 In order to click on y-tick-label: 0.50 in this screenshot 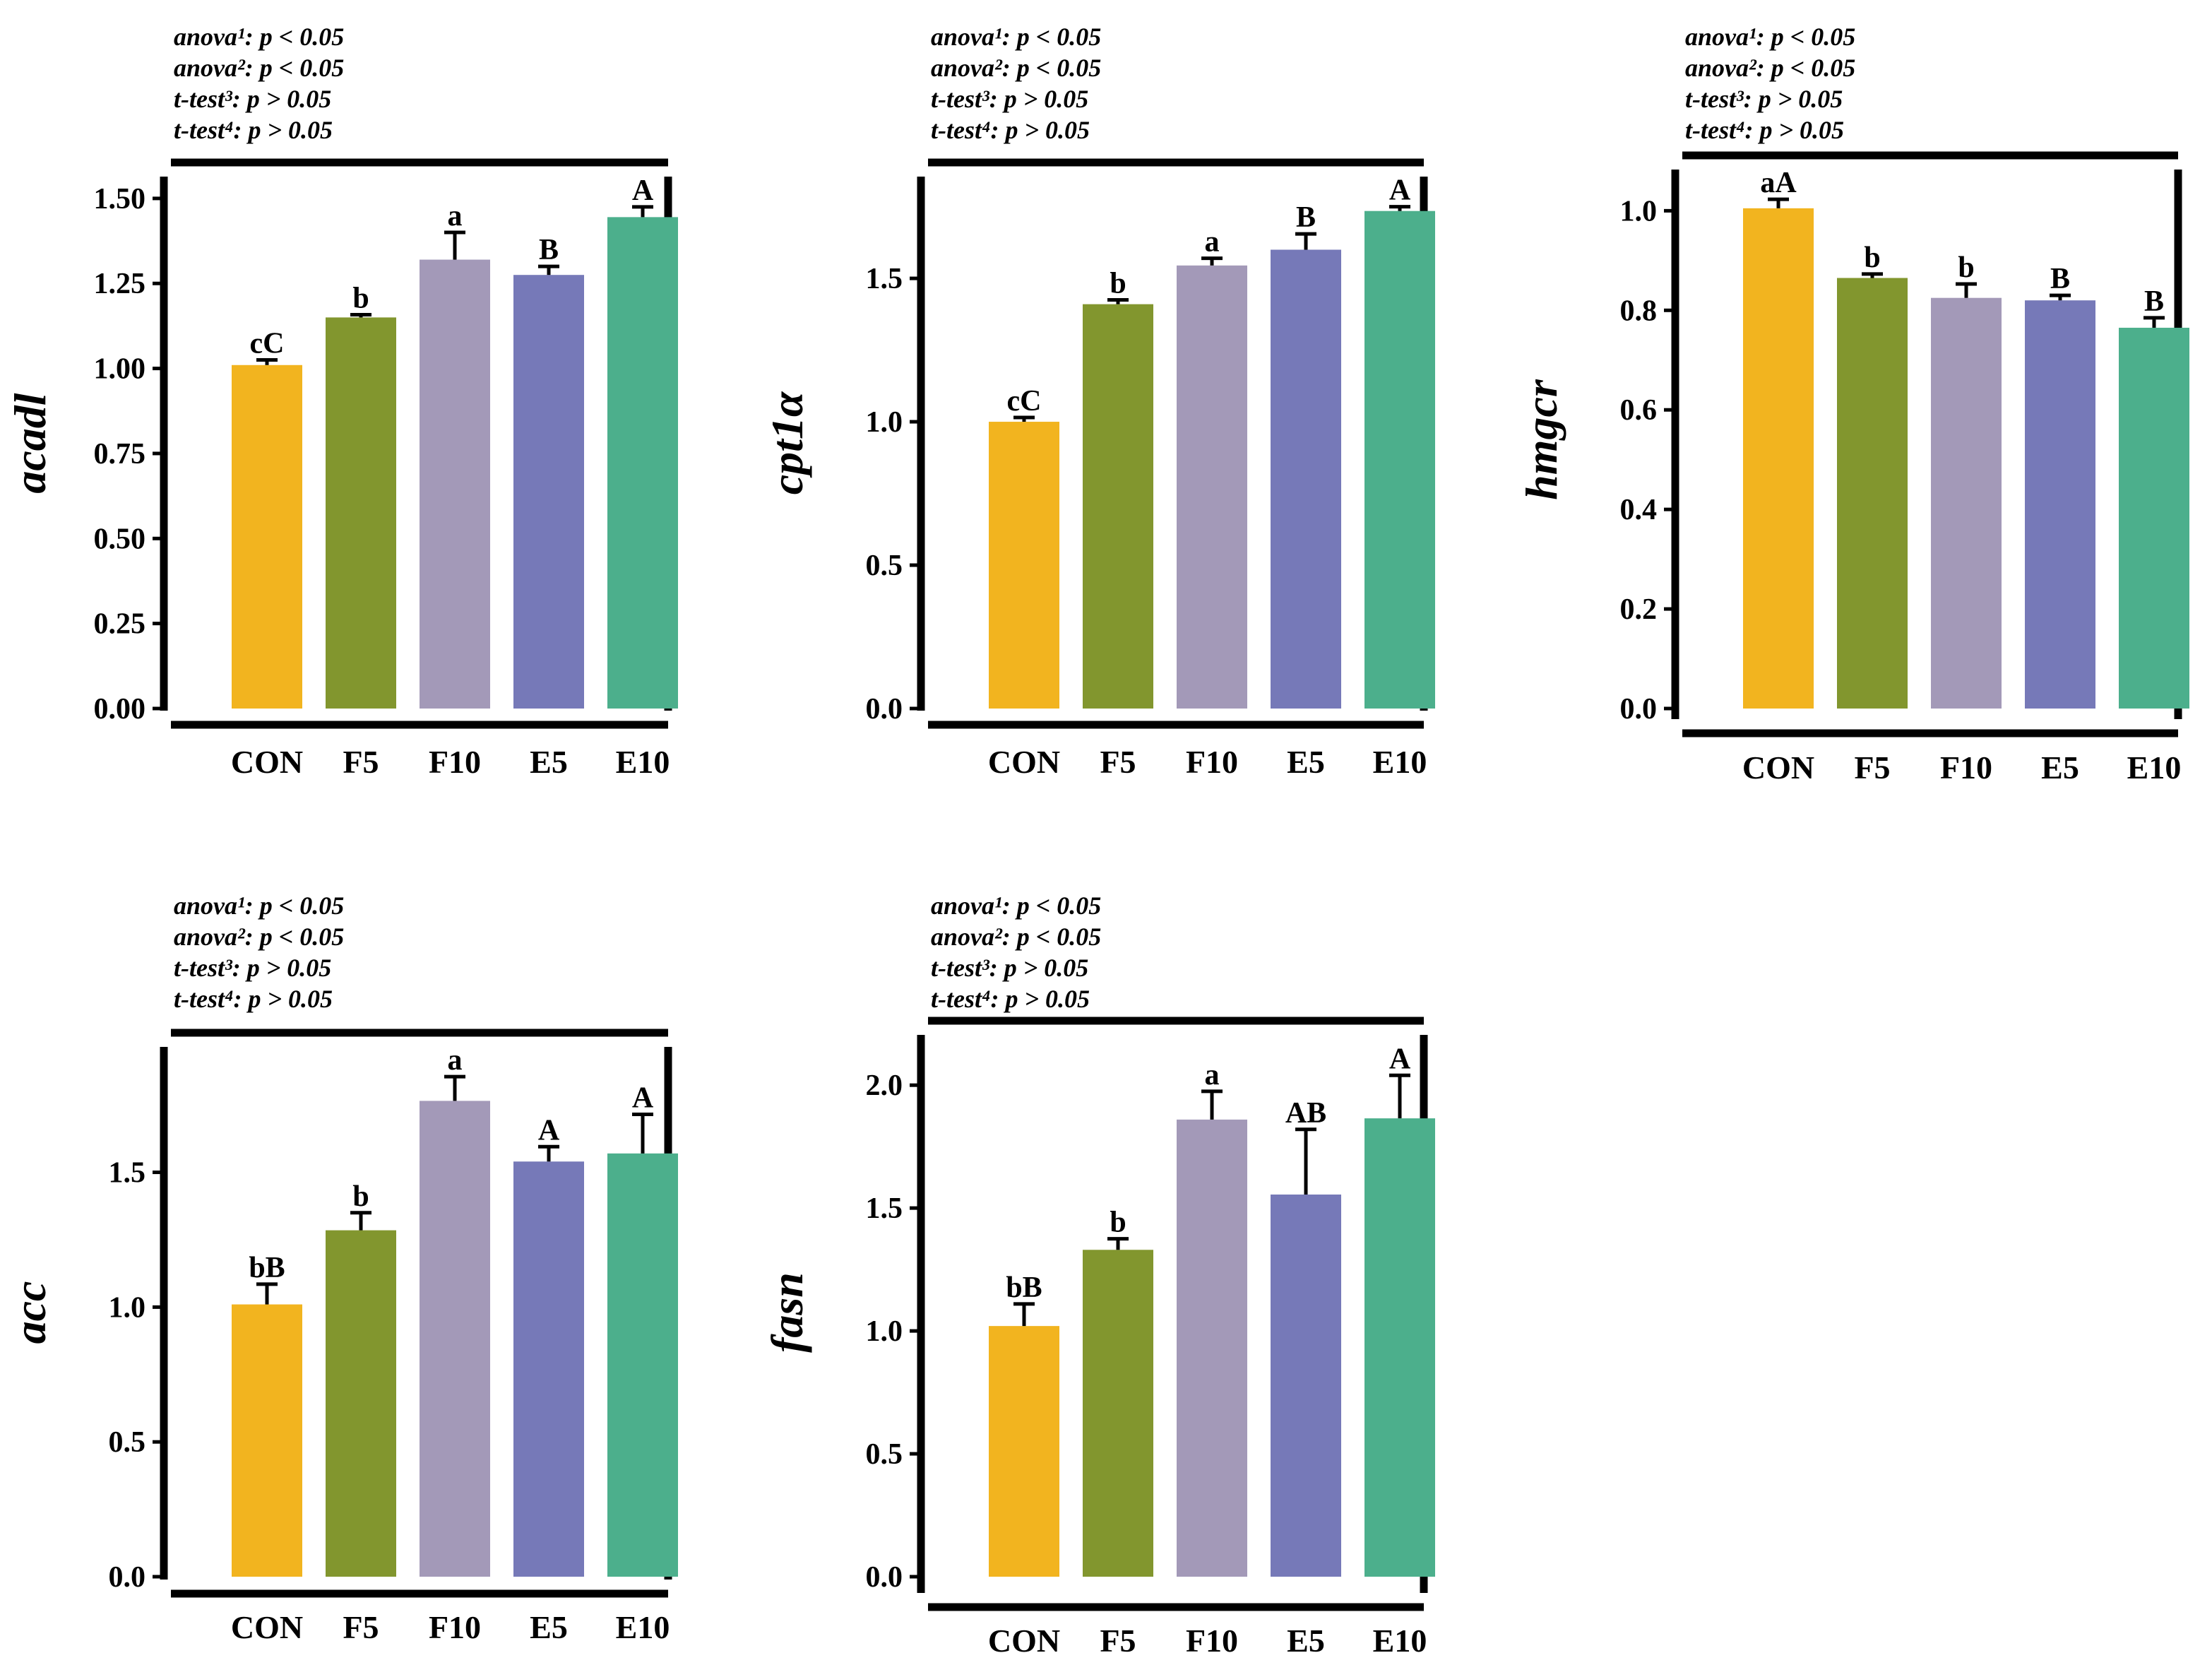, I will do `click(120, 539)`.